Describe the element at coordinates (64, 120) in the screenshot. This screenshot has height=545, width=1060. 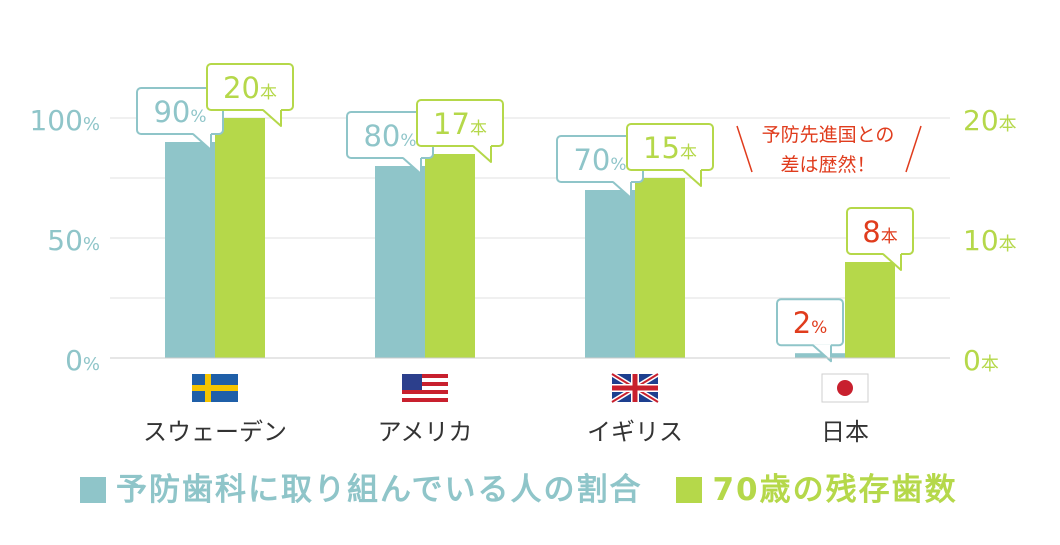
I see `y-left-tick-label: 100%` at that location.